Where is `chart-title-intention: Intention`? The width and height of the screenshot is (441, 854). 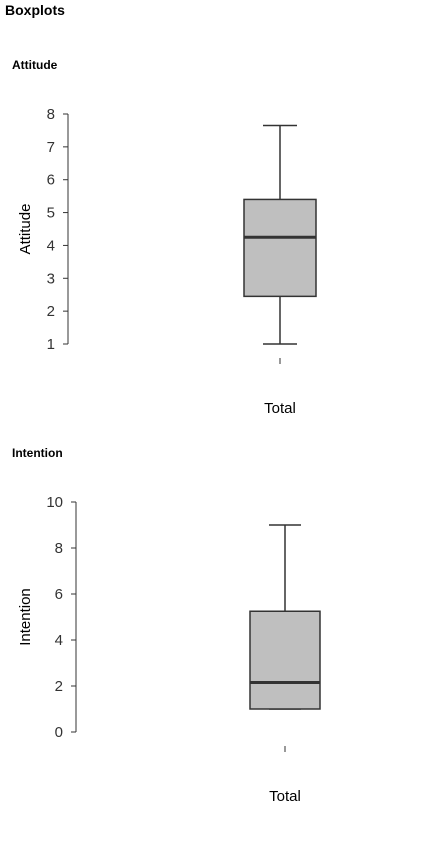
chart-title-intention: Intention is located at coordinates (37, 453).